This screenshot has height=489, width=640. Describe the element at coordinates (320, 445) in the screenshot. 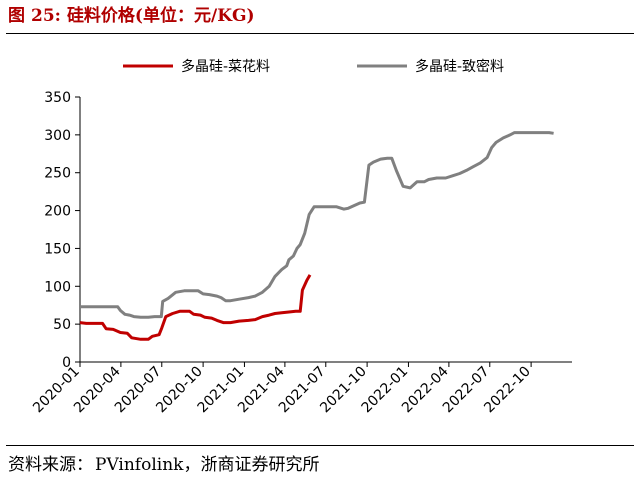

I see `bottom-rule` at that location.